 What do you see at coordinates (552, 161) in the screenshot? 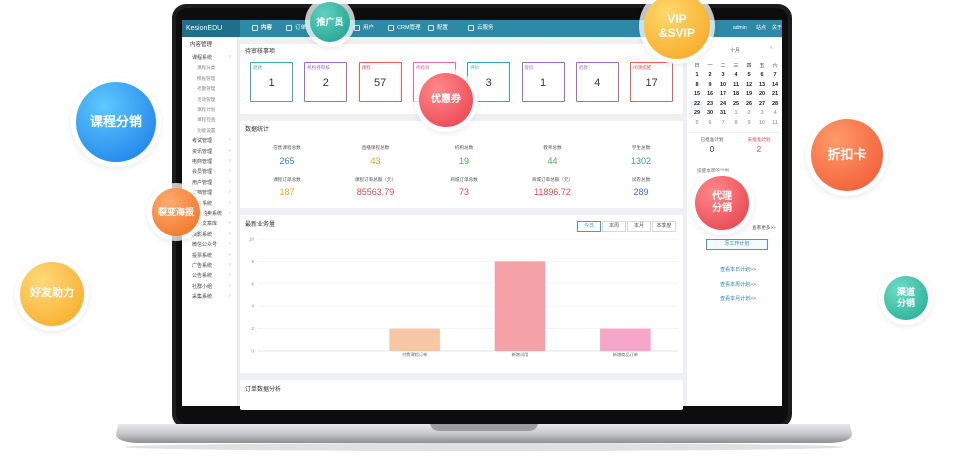
I see `stat-value: 44` at bounding box center [552, 161].